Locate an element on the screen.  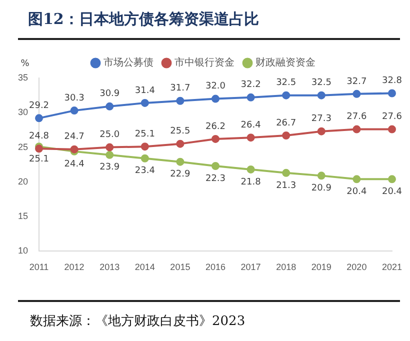
data-label: 26.7 is located at coordinates (286, 123).